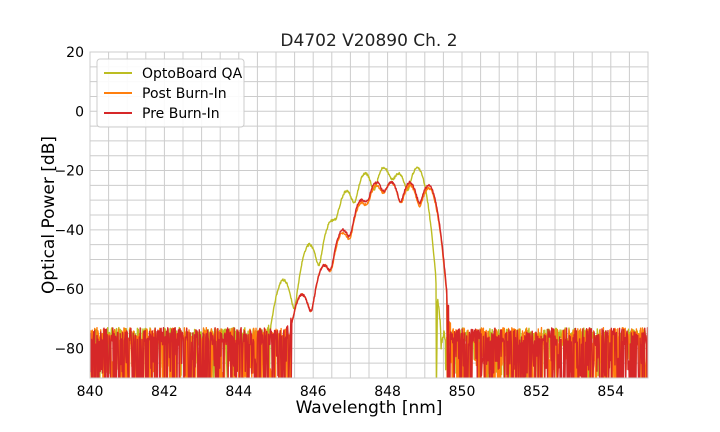 This screenshot has width=720, height=432. Describe the element at coordinates (69, 290) in the screenshot. I see `y-tick-label: −60` at that location.